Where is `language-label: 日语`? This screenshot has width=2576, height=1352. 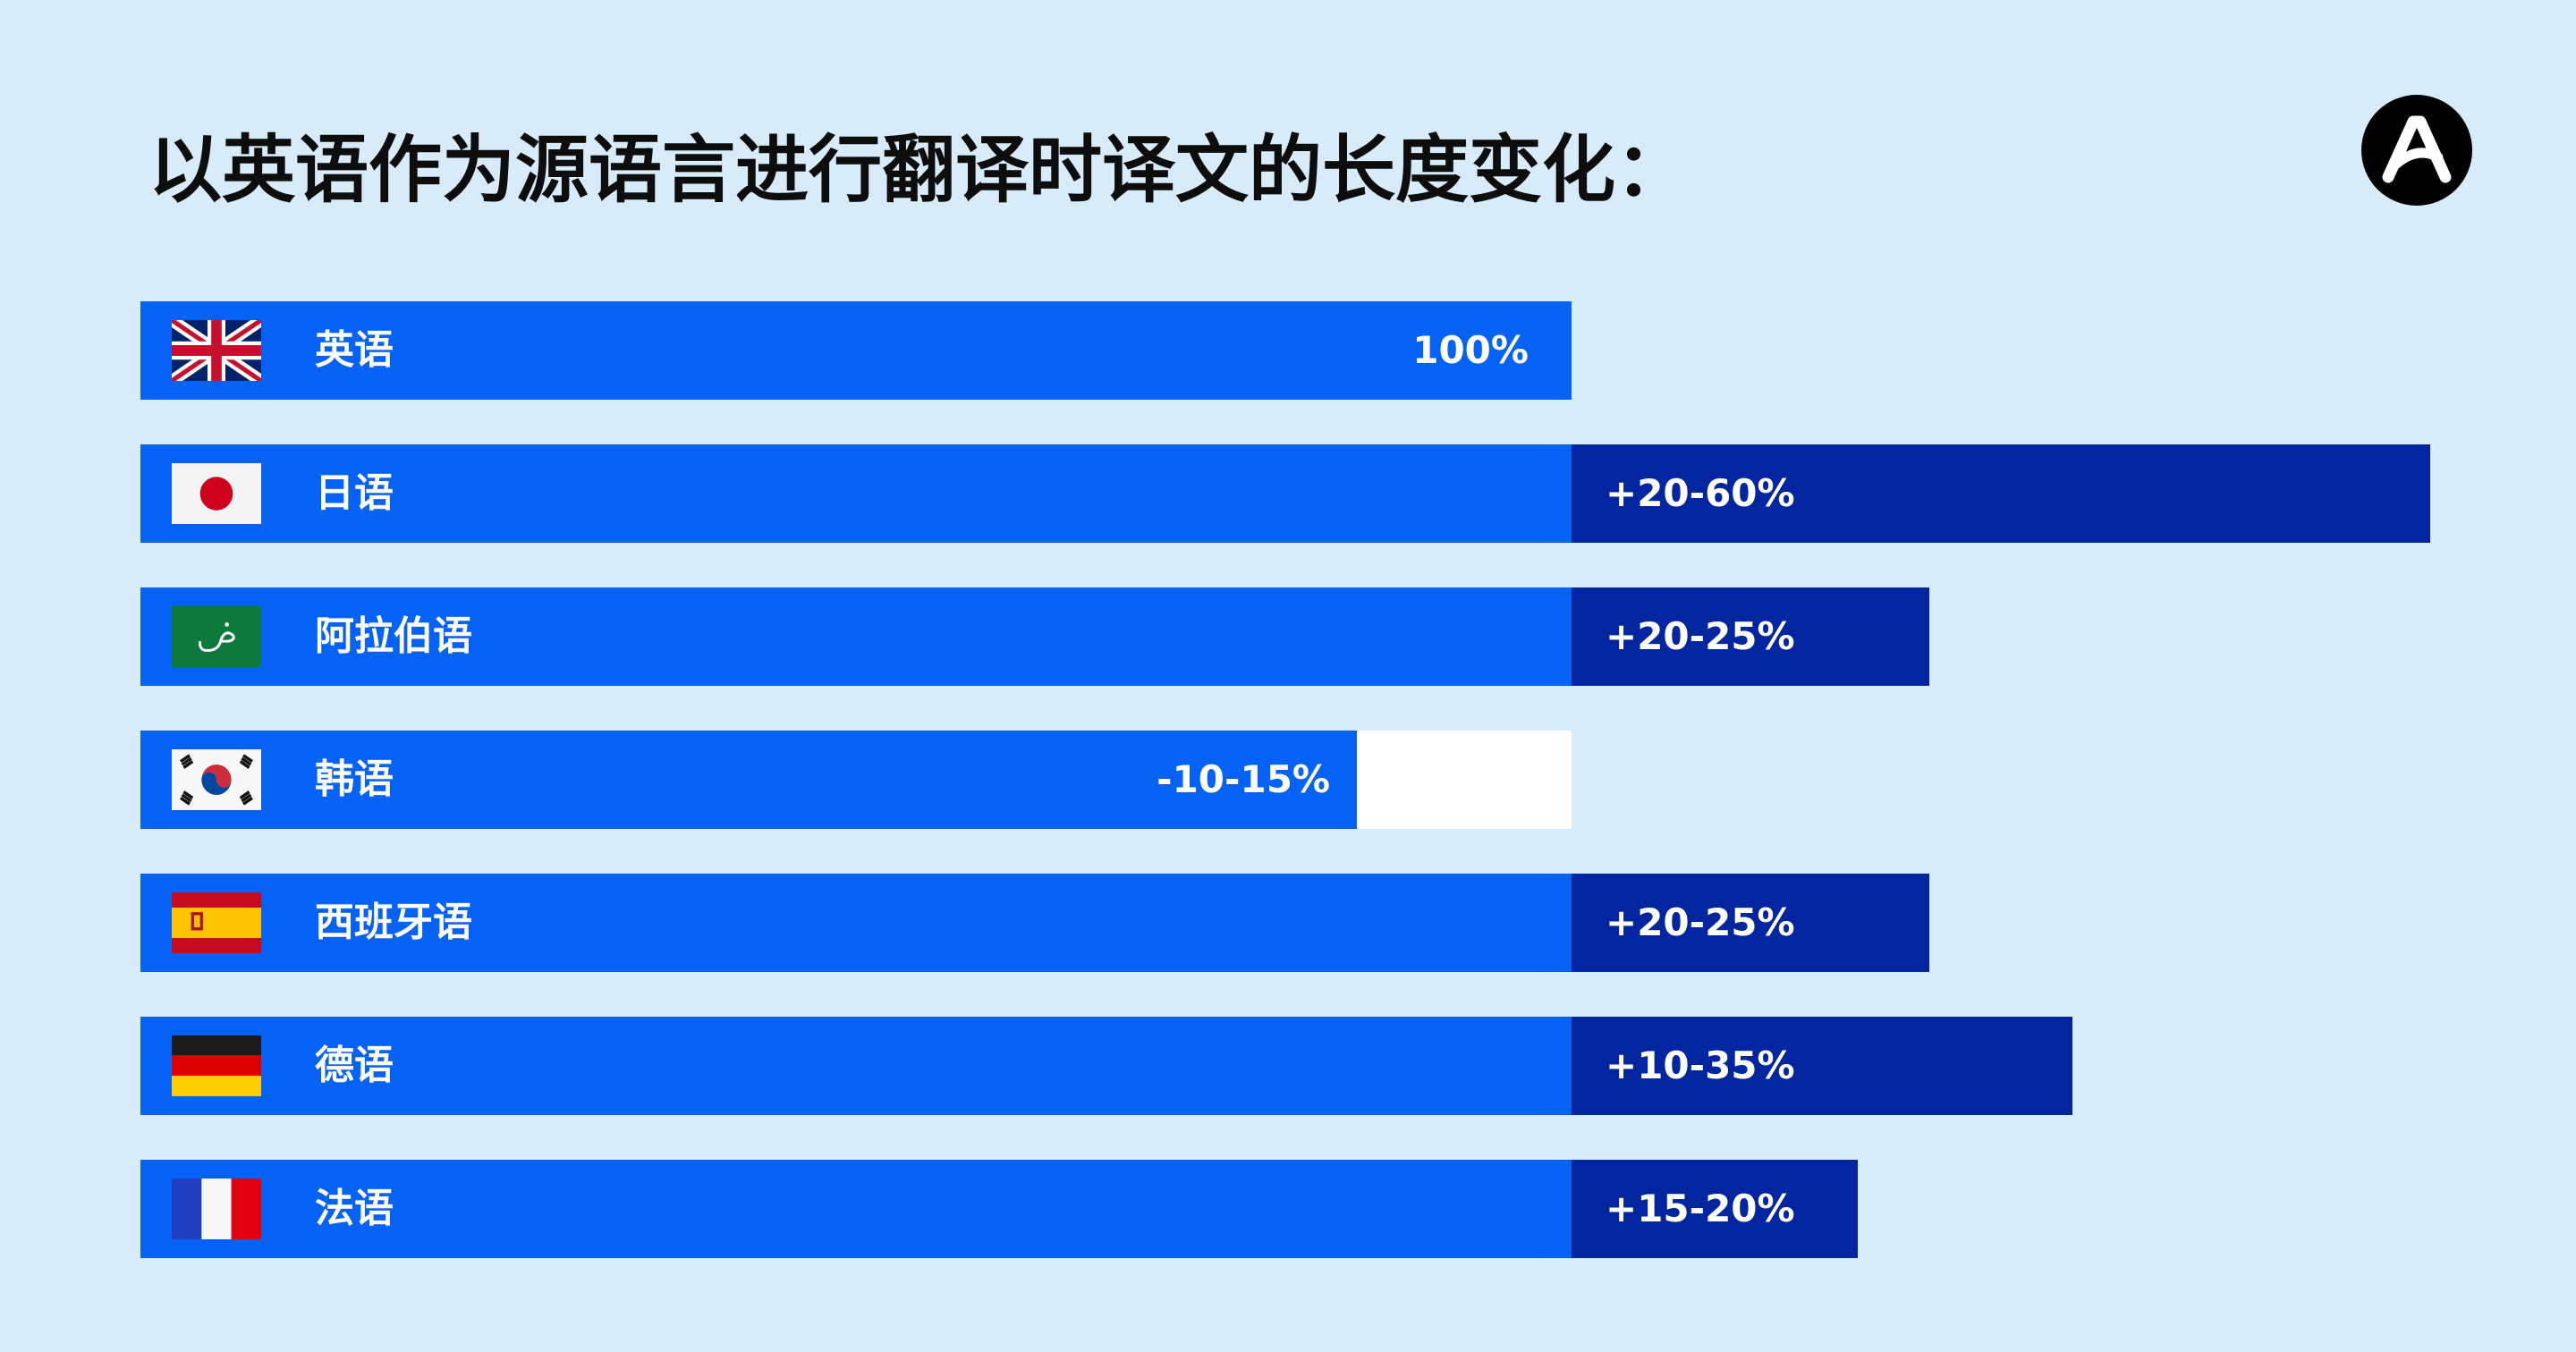 language-label: 日语 is located at coordinates (354, 493).